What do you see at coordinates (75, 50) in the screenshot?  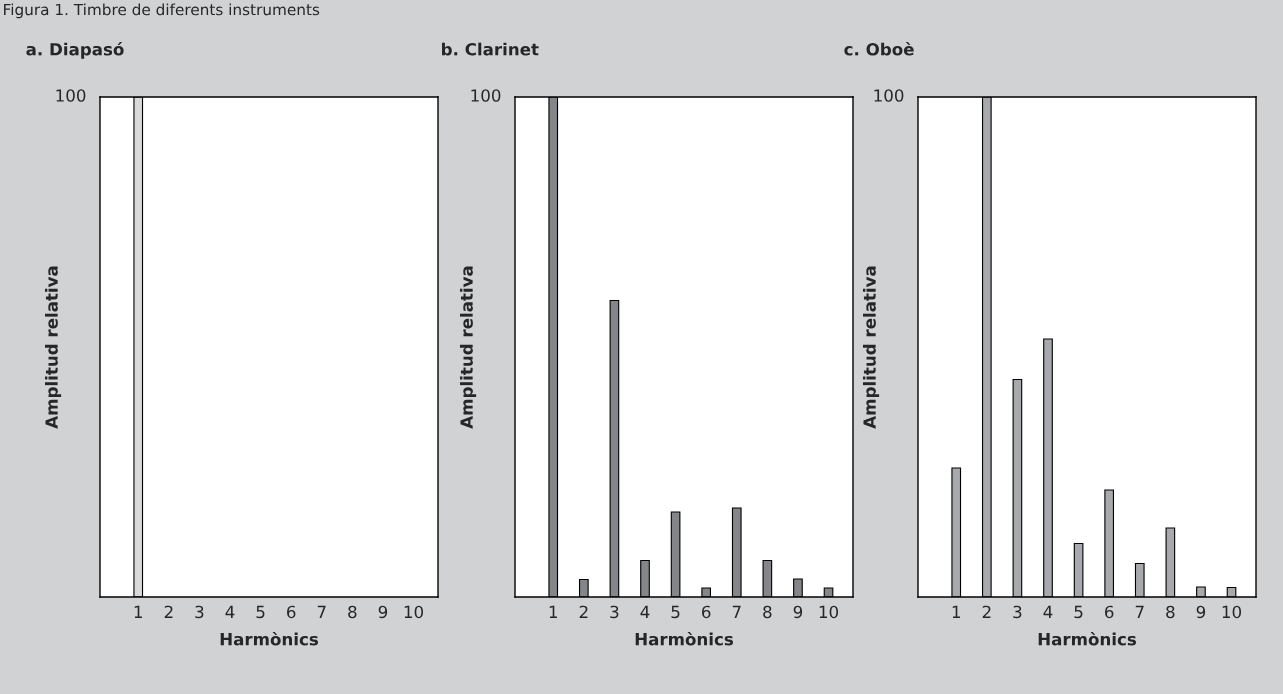 I see `chart-title: a. Diapasó` at bounding box center [75, 50].